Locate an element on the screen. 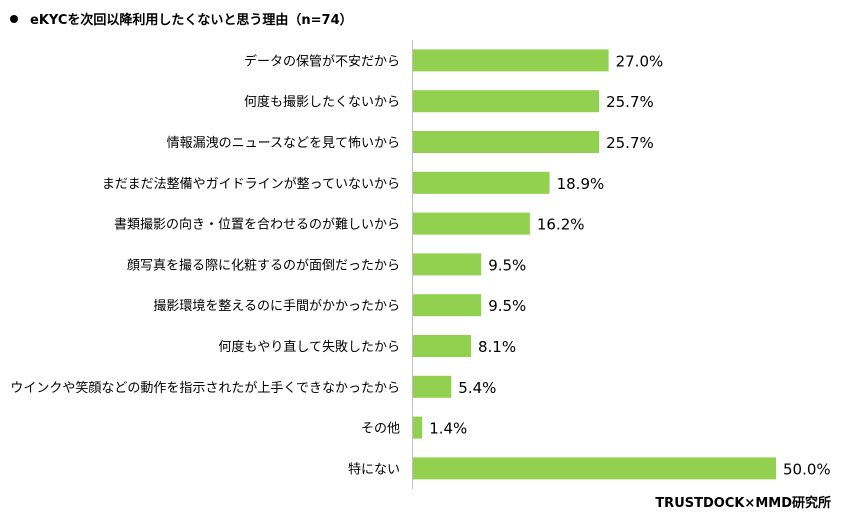 Image resolution: width=841 pixels, height=517 pixels. value-label: 18.9% is located at coordinates (581, 184).